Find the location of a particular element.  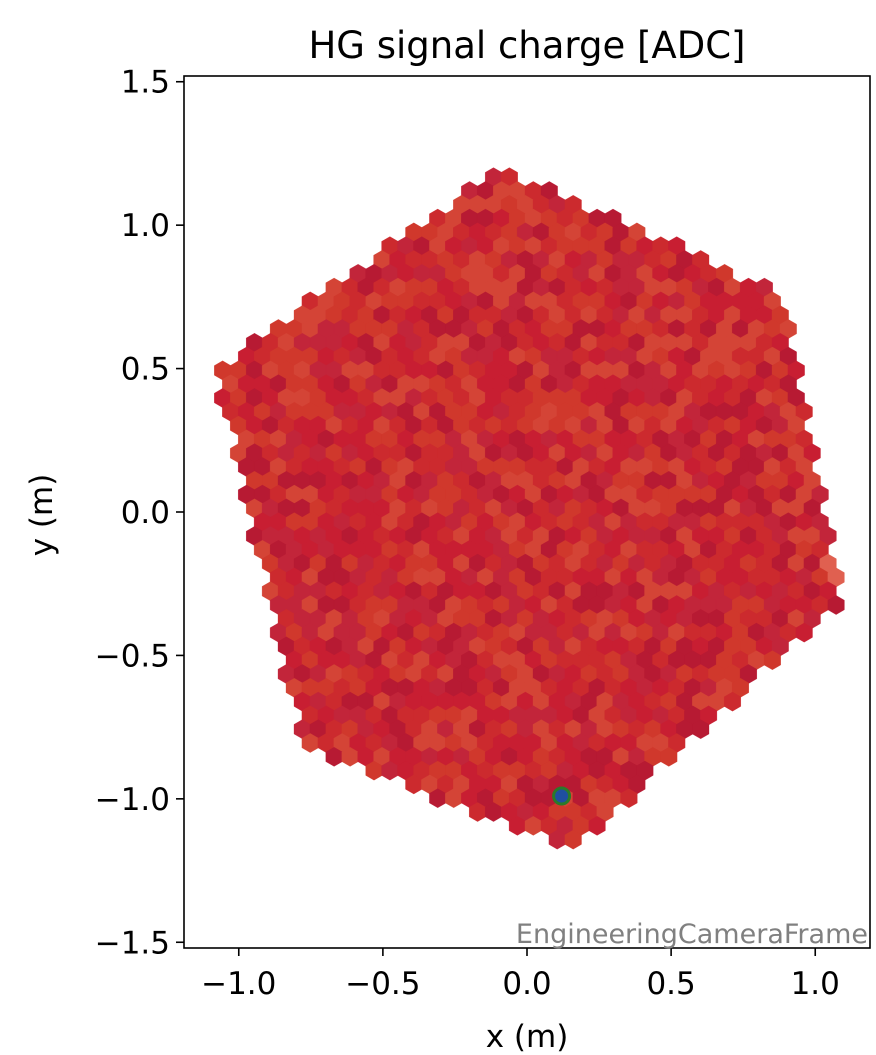

x-tick-label: −0.5 is located at coordinates (382, 984).